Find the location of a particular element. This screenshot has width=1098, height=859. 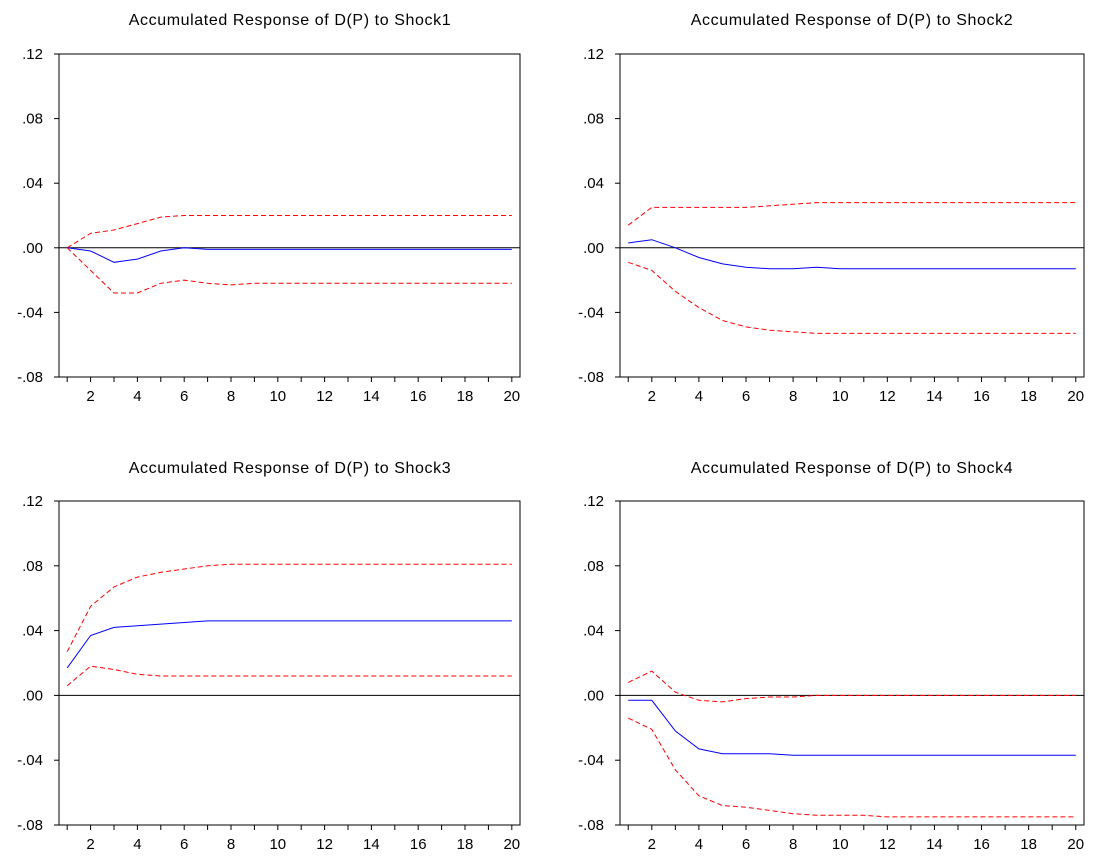

chart-title: Accumulated Response of D(P) to Shock3 is located at coordinates (290, 468).